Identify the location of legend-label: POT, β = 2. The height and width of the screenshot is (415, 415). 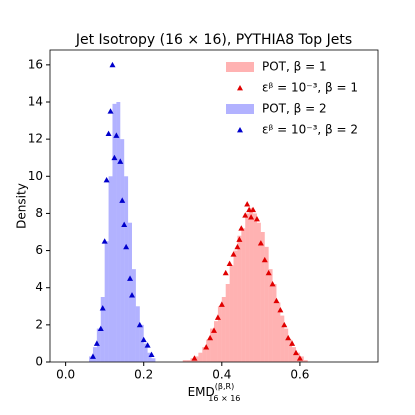
(294, 109).